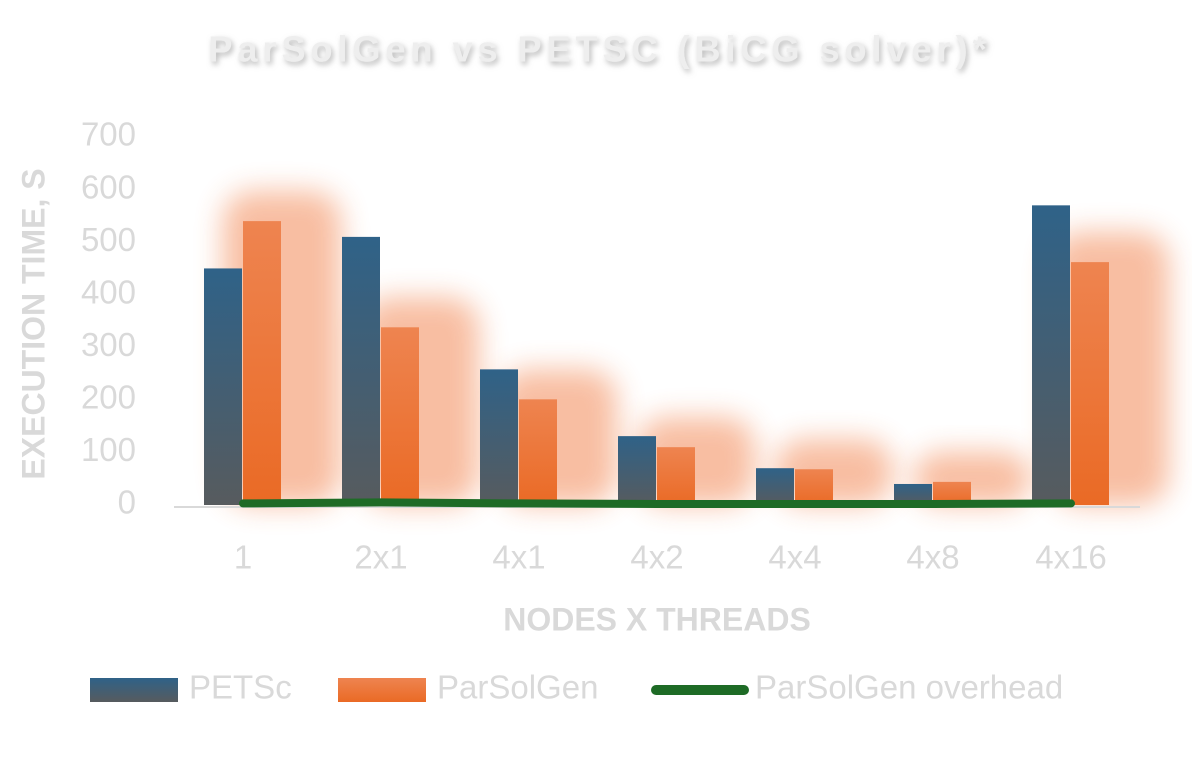 The image size is (1192, 762). Describe the element at coordinates (243, 557) in the screenshot. I see `x-tick-label: 1` at that location.